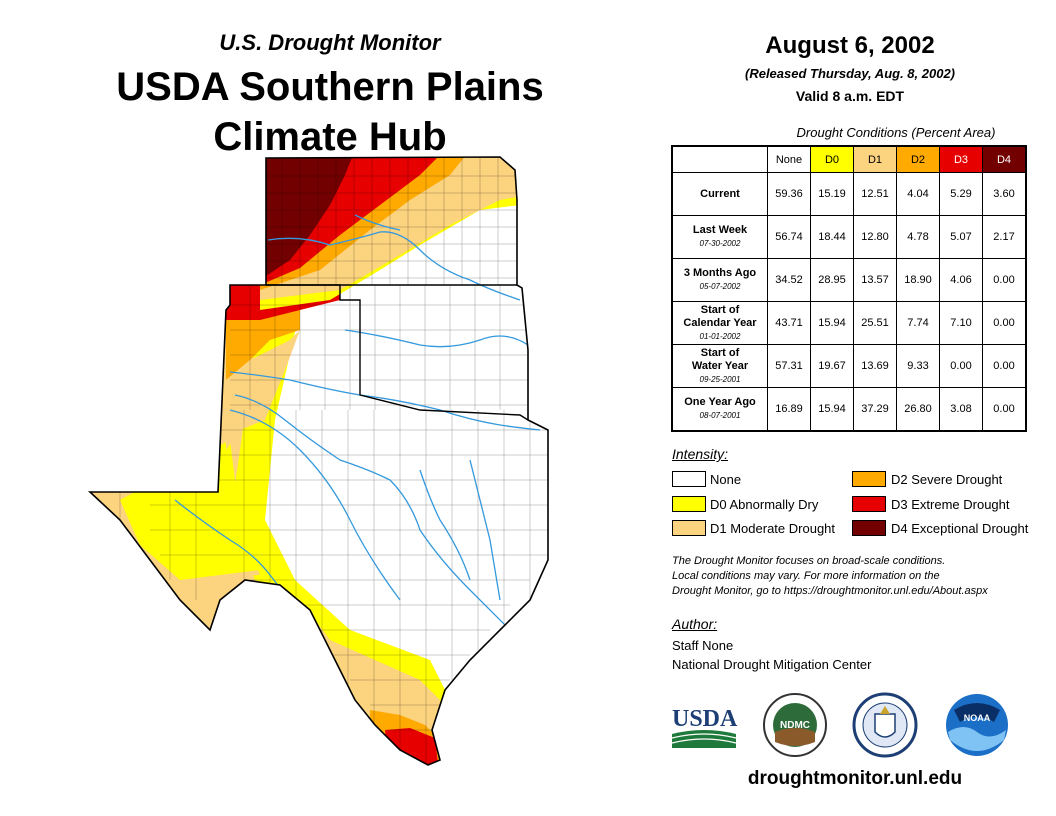 The height and width of the screenshot is (816, 1056). I want to click on row-label-text: One Year Ago, so click(720, 402).